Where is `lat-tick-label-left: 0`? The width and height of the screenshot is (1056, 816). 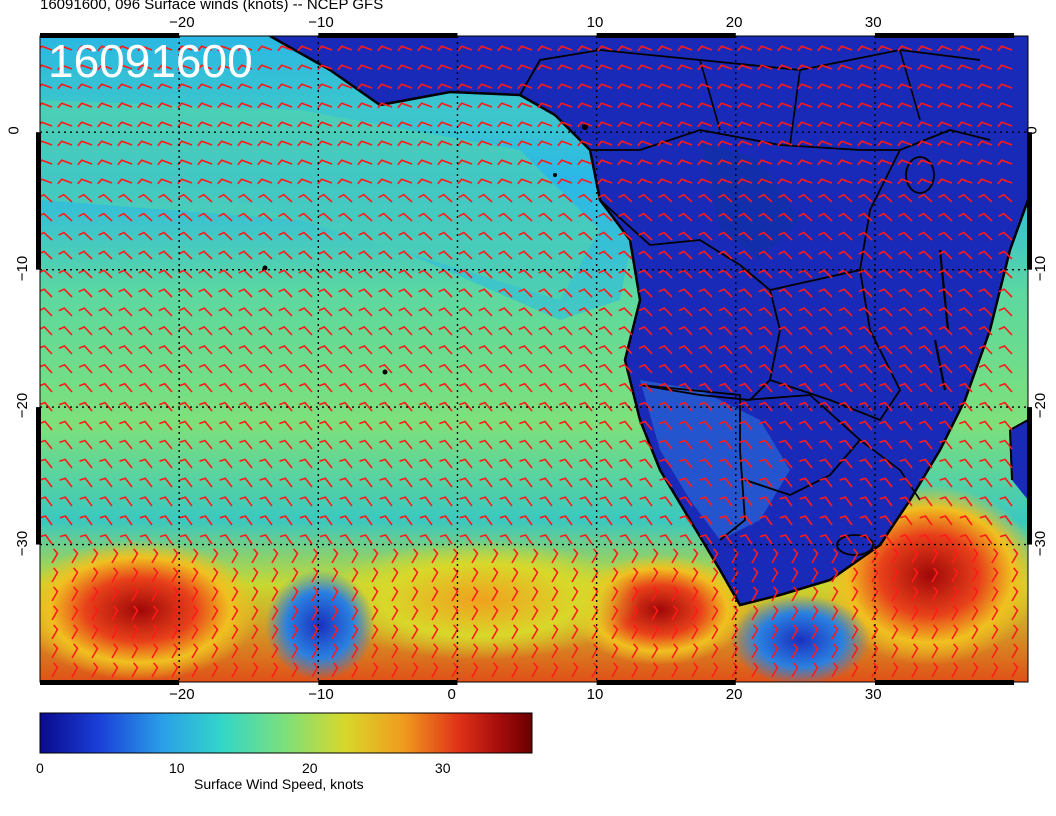 lat-tick-label-left: 0 is located at coordinates (14, 130).